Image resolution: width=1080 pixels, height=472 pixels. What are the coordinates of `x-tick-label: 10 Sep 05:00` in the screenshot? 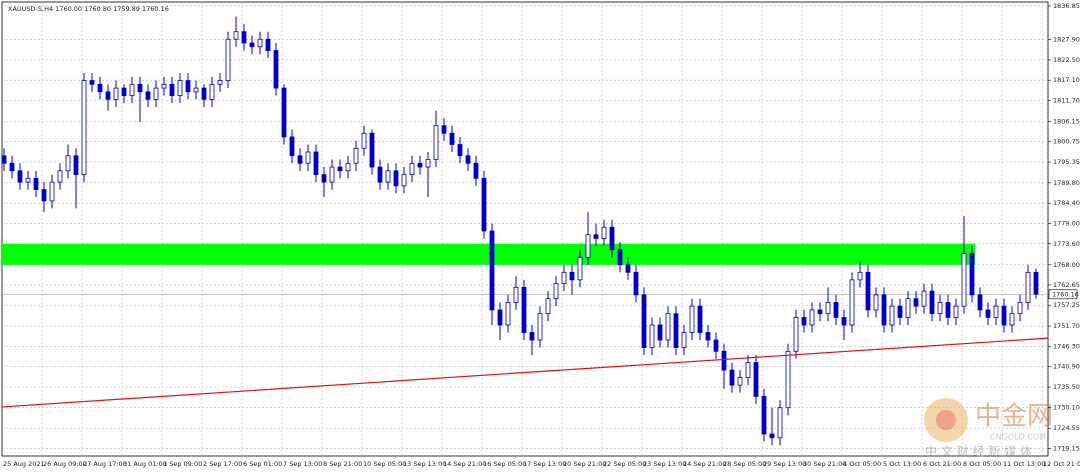 It's located at (384, 464).